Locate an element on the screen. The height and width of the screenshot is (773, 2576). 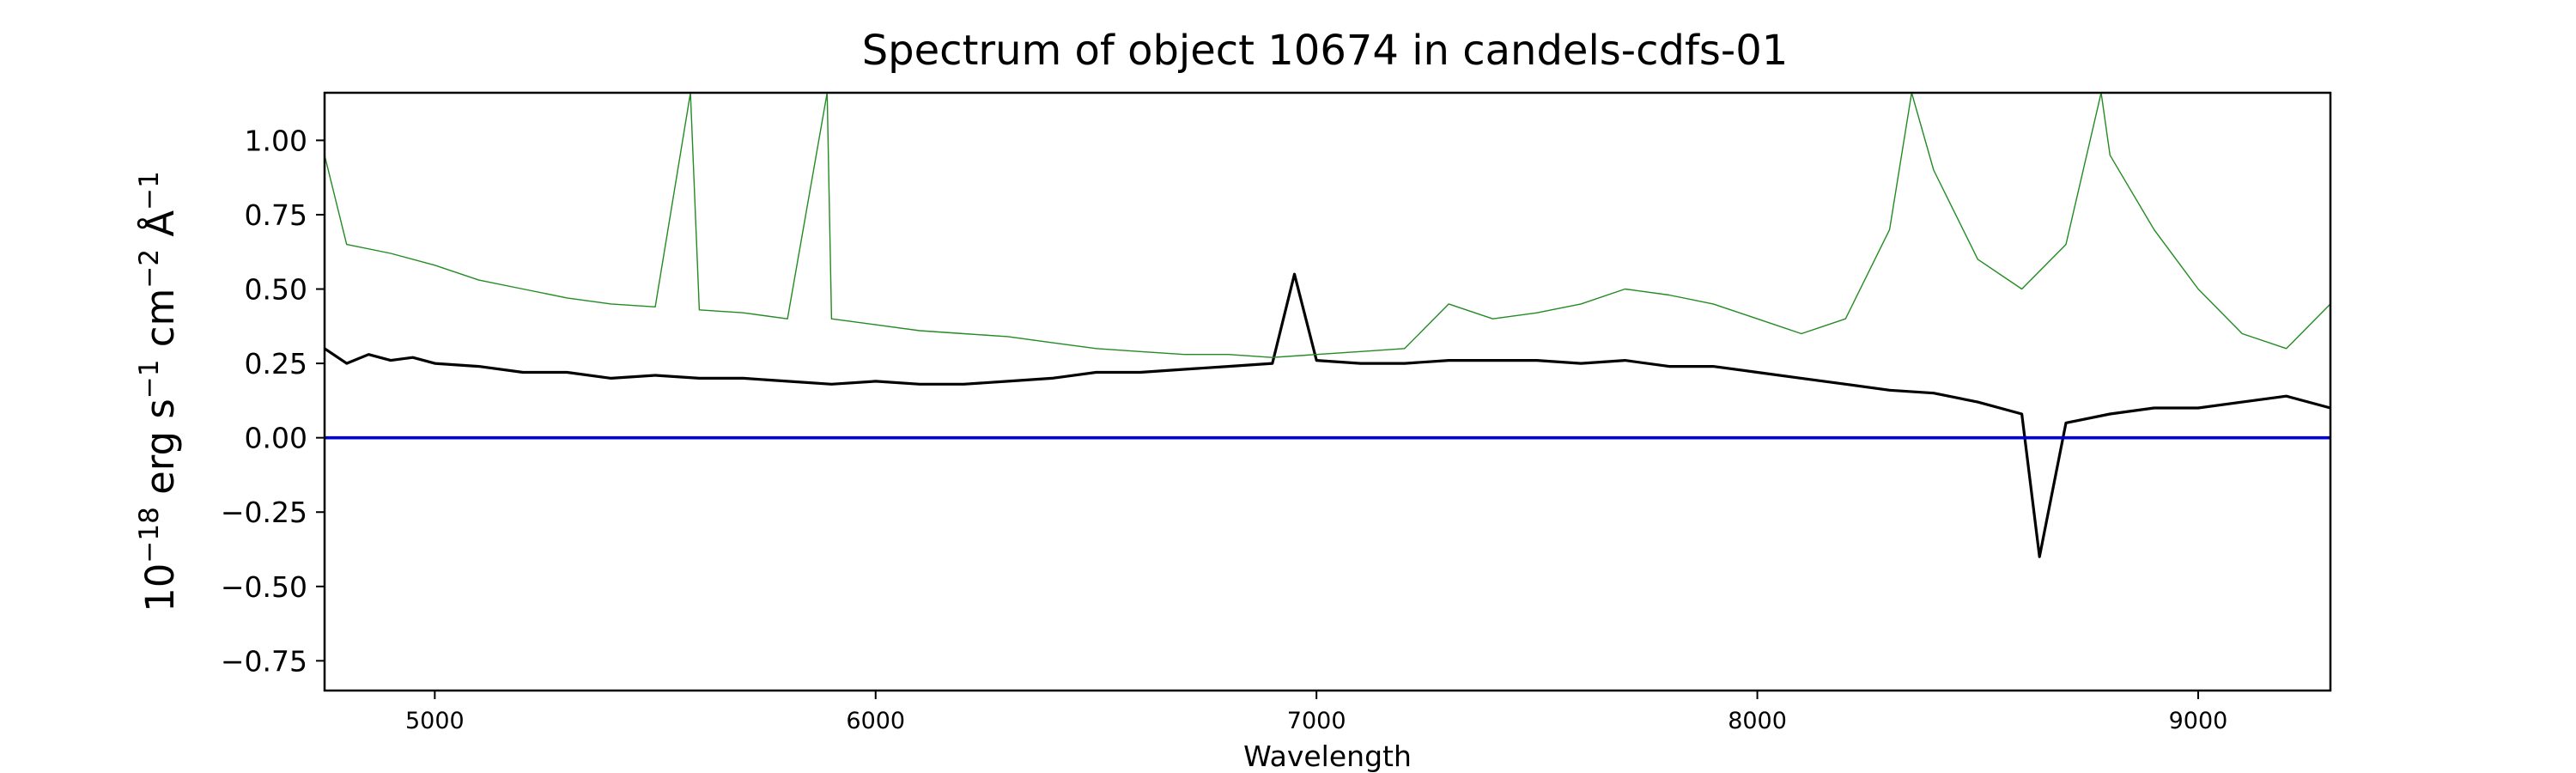
y-tick-label: −0.50 is located at coordinates (264, 587).